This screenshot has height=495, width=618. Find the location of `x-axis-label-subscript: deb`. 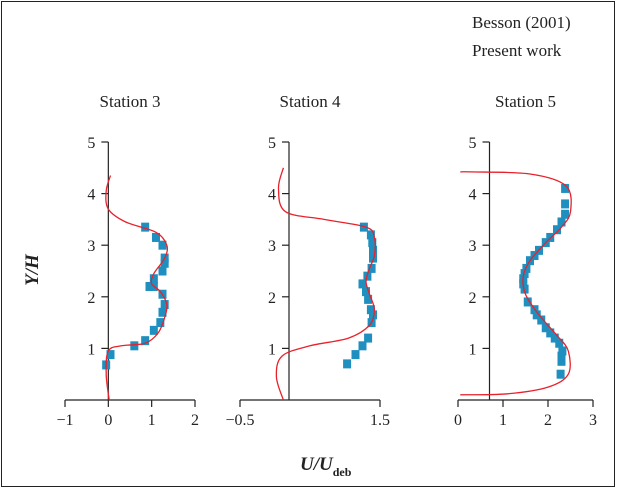

x-axis-label-subscript: deb is located at coordinates (342, 472).